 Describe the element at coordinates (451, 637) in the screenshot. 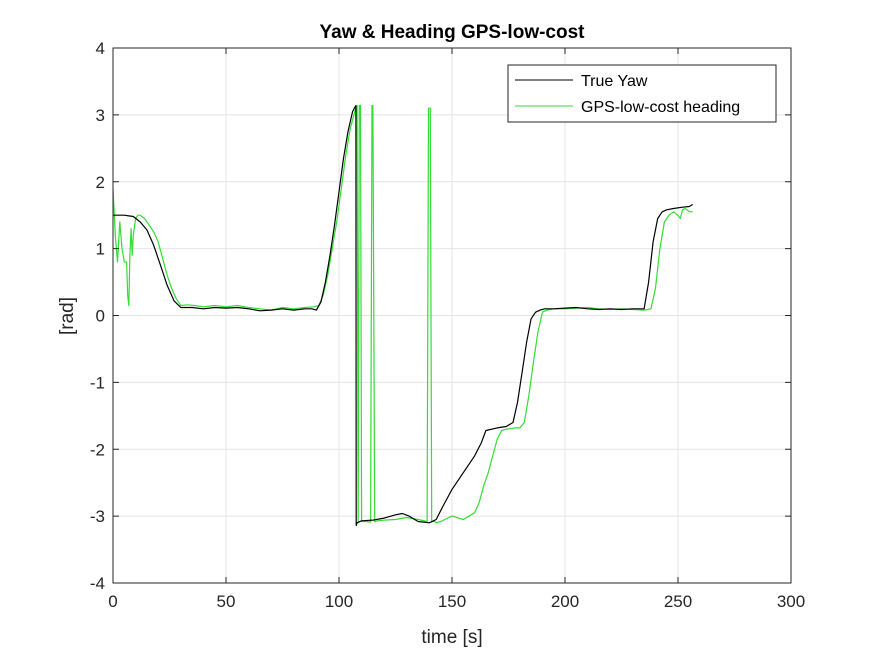

I see `x-axis-label: time [s]` at that location.